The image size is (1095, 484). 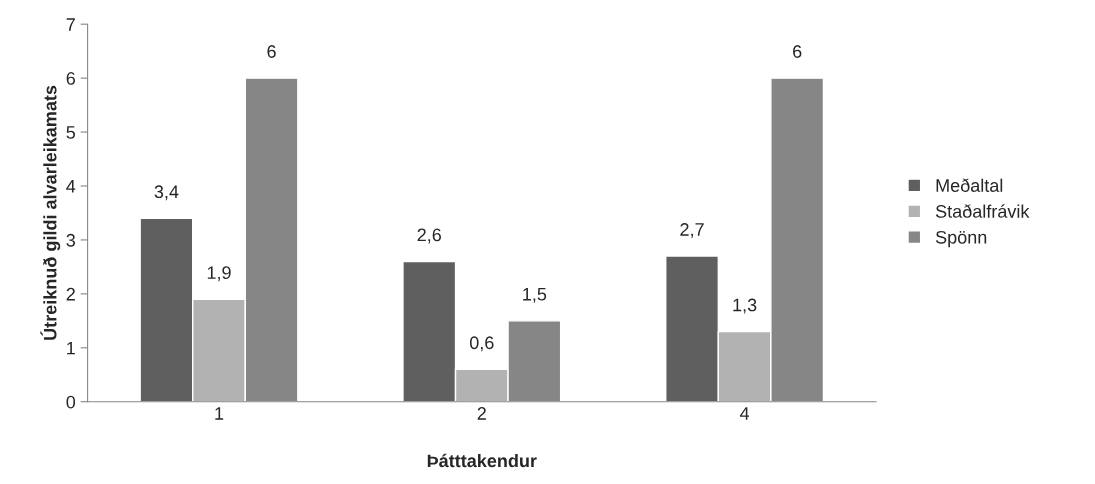 I want to click on y-axis-title: Útreiknuð gildi alvarleikamats, so click(x=50, y=212).